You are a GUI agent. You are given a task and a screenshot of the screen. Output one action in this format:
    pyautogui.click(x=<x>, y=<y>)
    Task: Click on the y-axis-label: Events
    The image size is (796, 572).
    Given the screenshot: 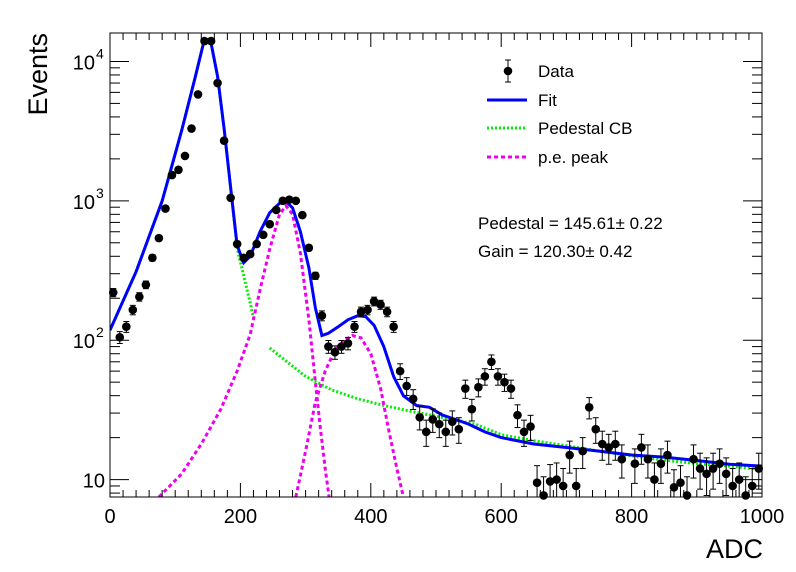 What is the action you would take?
    pyautogui.click(x=38, y=74)
    